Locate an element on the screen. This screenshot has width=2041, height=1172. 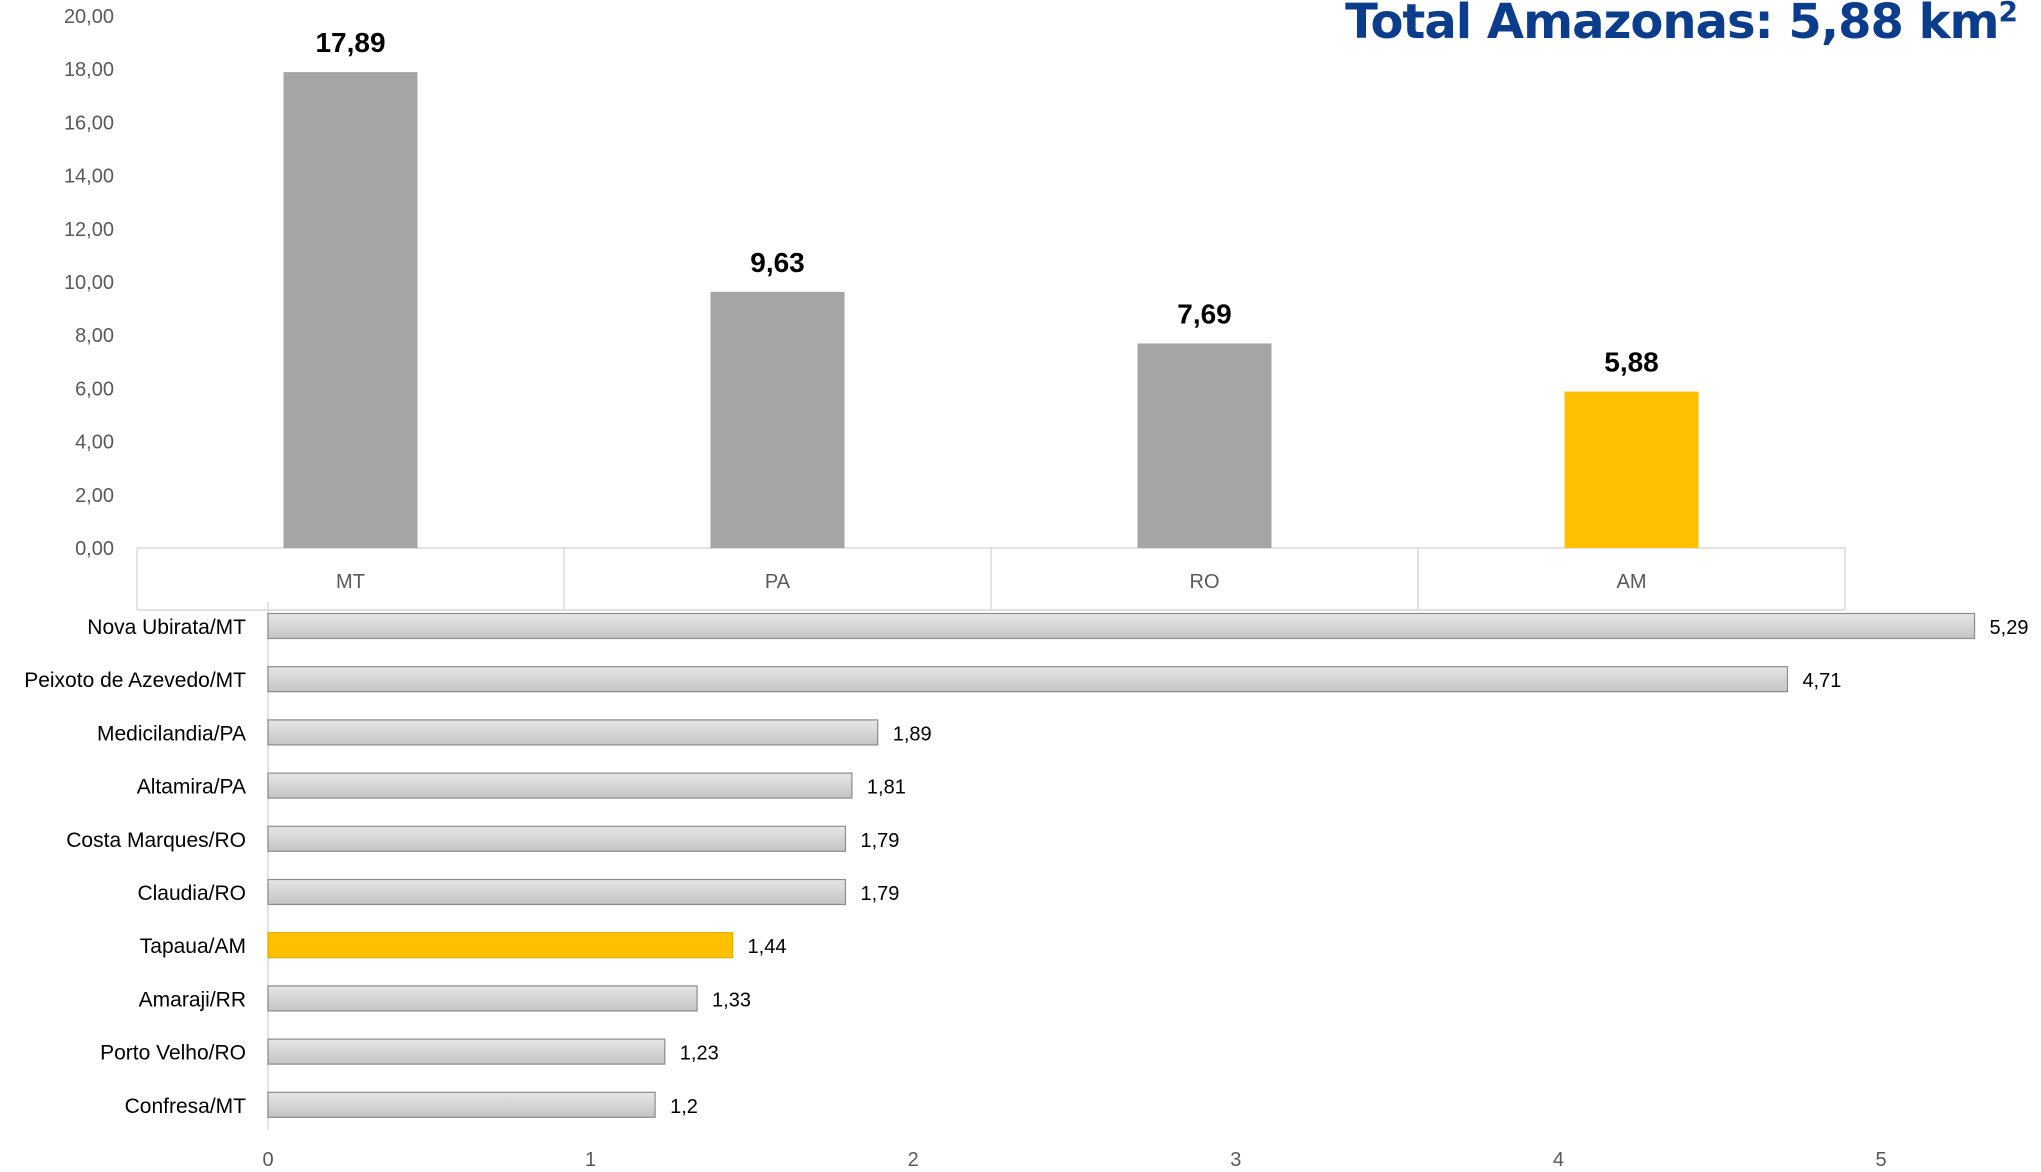
x-tick-label: 0 is located at coordinates (267, 1160).